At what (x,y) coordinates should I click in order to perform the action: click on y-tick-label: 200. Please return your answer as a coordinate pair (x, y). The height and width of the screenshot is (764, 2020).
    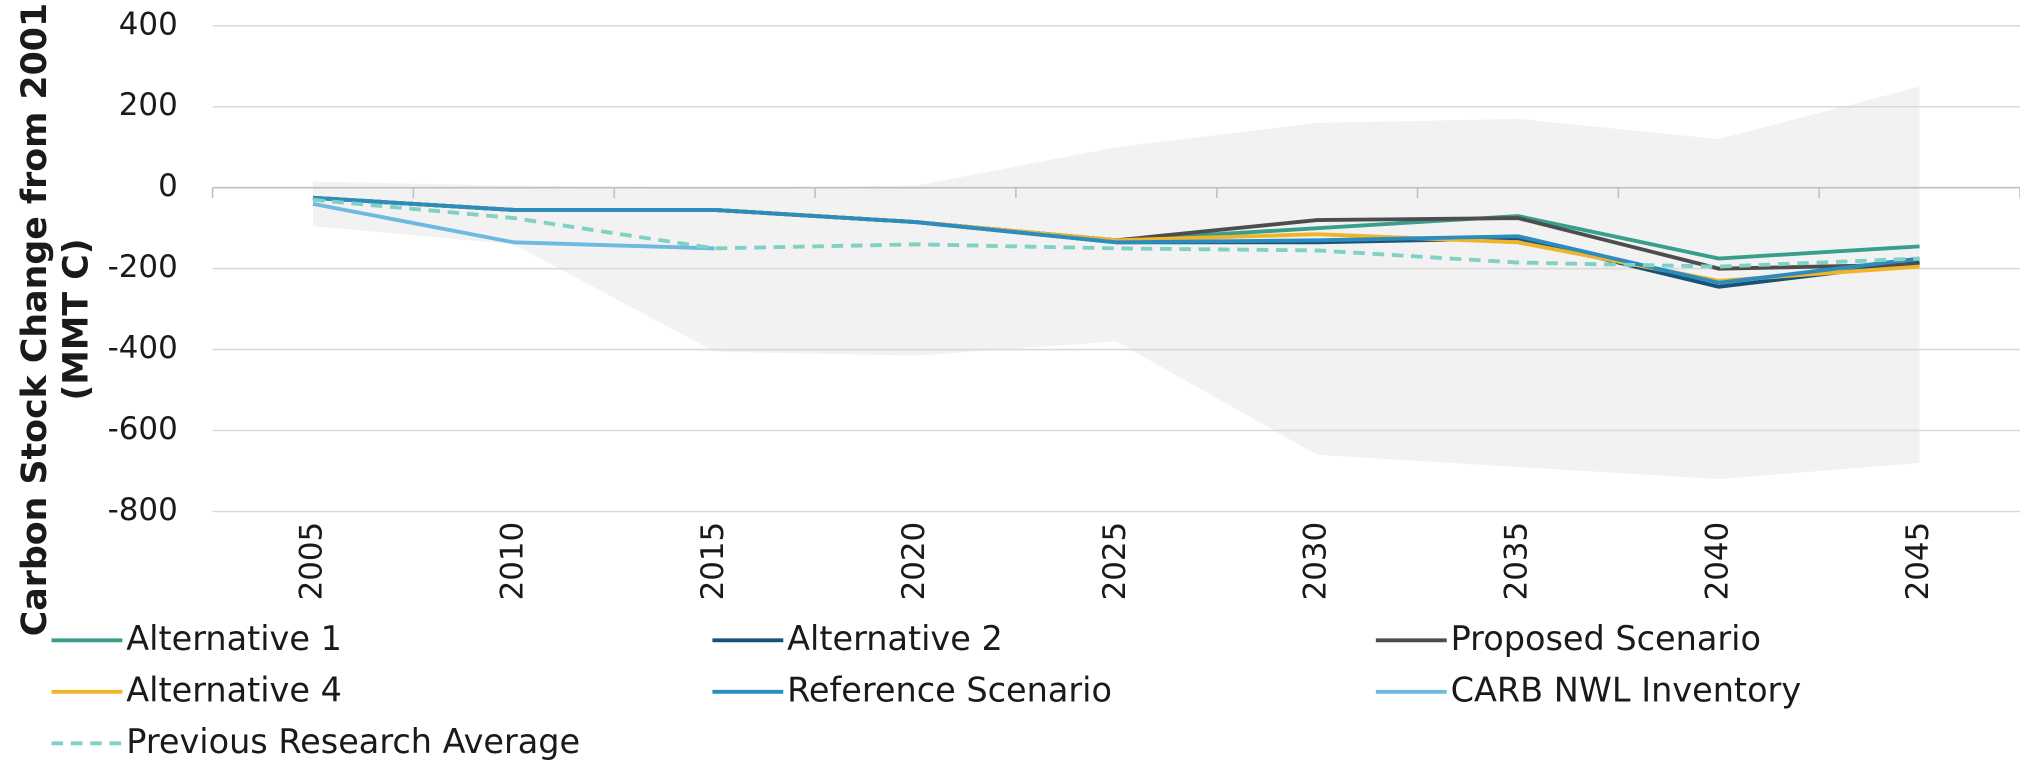
    Looking at the image, I should click on (148, 105).